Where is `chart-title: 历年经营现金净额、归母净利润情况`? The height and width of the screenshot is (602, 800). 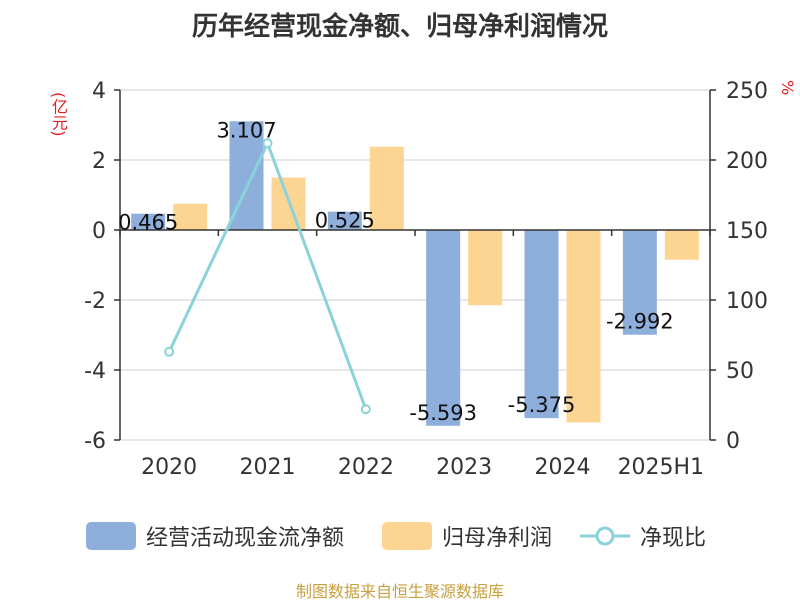
chart-title: 历年经营现金净额、归母净利润情况 is located at coordinates (399, 27).